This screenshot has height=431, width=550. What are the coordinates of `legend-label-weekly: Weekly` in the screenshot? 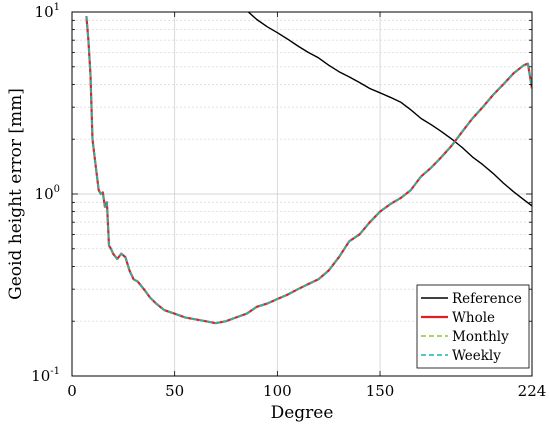 It's located at (476, 356).